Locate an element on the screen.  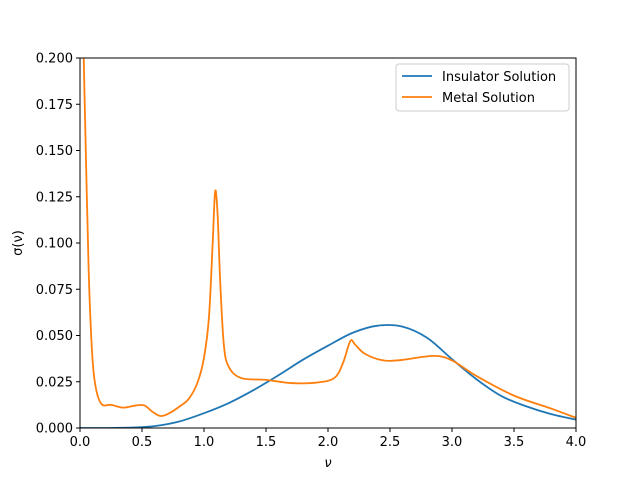
x-tick-label: 1.0 is located at coordinates (204, 442).